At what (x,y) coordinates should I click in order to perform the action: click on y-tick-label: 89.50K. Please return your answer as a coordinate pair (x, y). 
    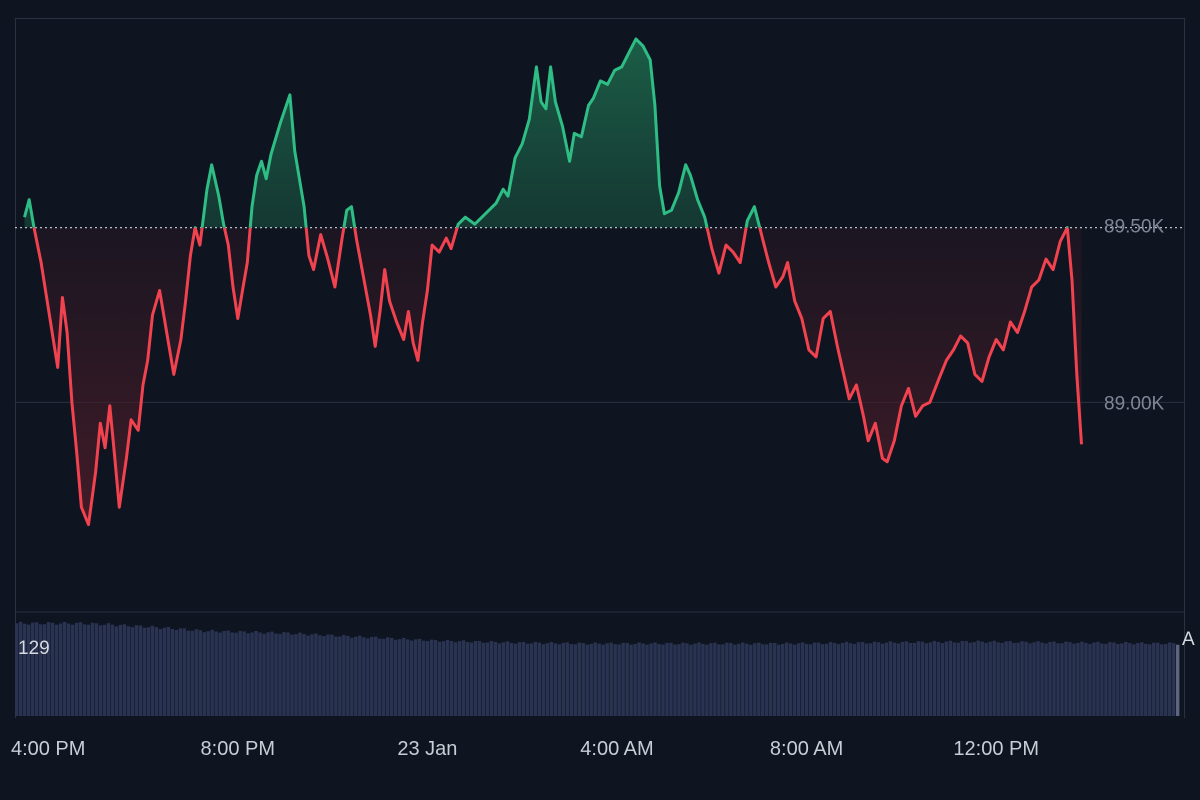
    Looking at the image, I should click on (1134, 227).